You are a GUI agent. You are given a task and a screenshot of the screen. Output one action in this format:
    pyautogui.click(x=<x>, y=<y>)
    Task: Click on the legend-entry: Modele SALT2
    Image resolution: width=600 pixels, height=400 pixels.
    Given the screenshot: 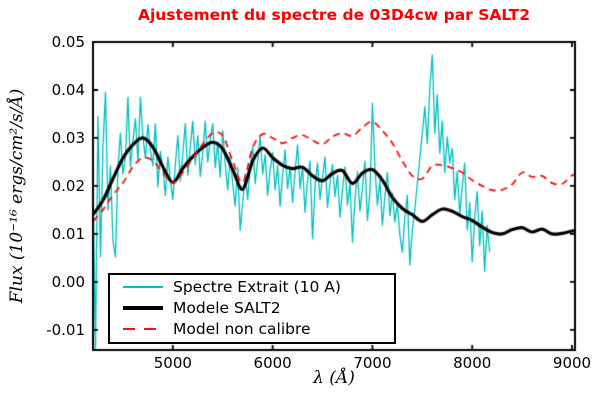 What is the action you would take?
    pyautogui.click(x=252, y=308)
    